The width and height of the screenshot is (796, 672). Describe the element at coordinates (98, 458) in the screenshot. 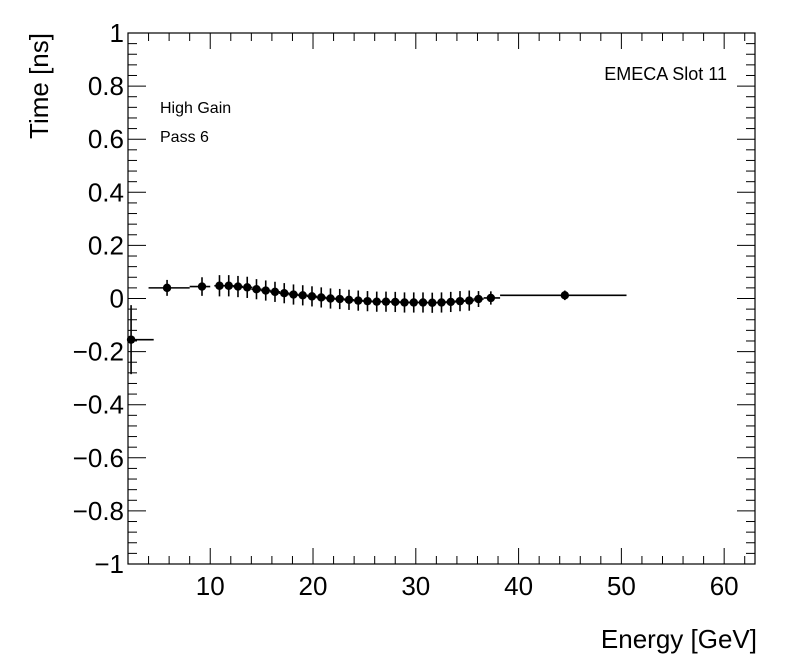

I see `y-tick-label: −0.6` at that location.